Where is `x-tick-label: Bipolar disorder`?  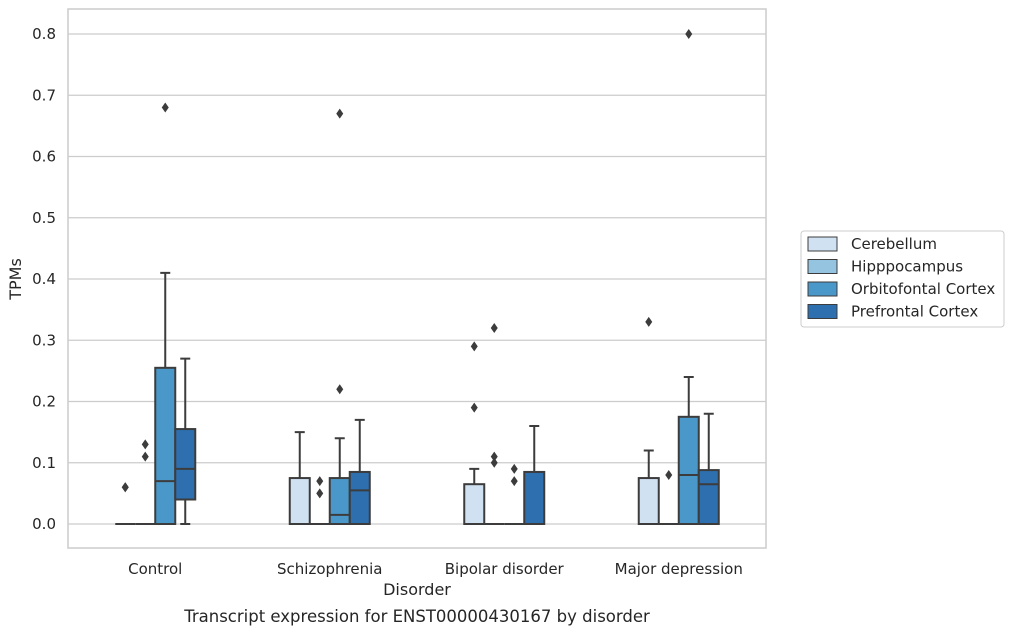 x-tick-label: Bipolar disorder is located at coordinates (505, 569).